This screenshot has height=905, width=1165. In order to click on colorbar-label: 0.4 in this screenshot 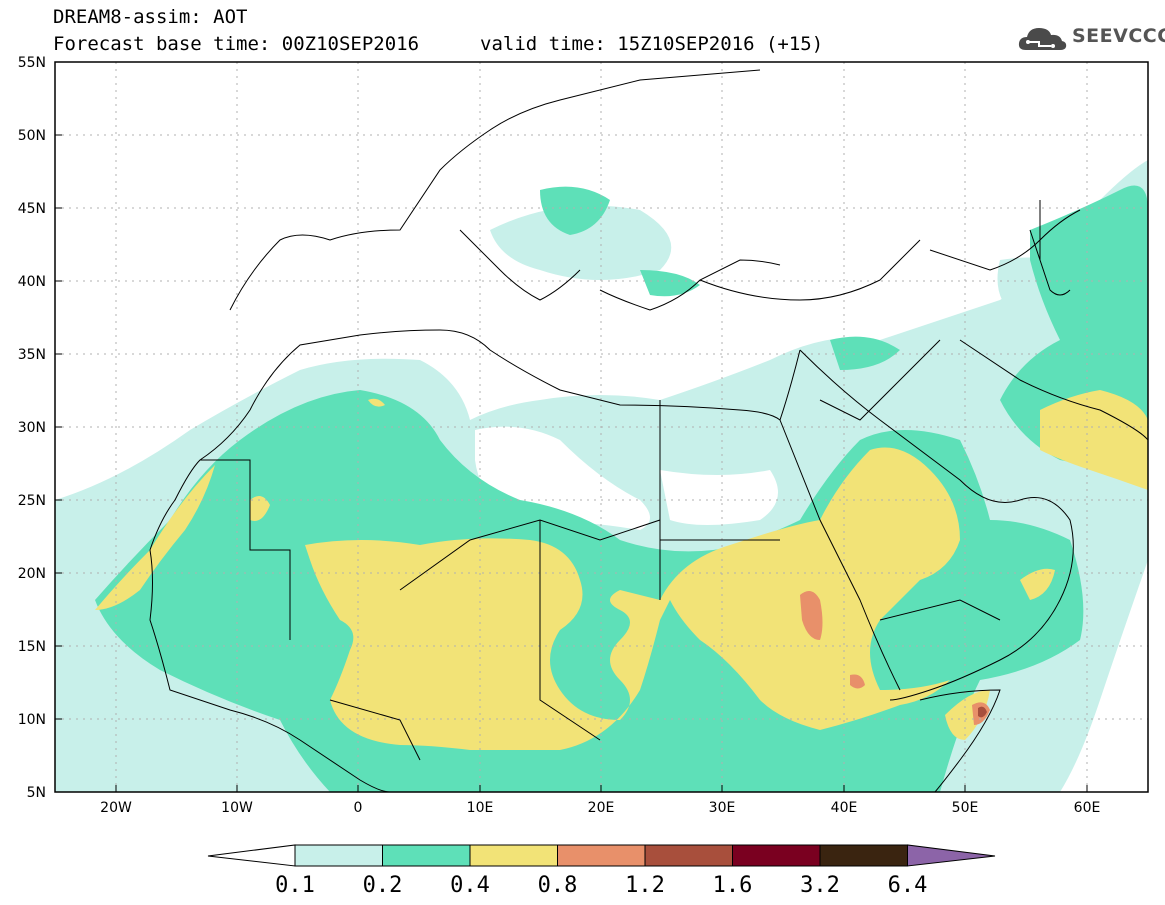, I will do `click(470, 885)`.